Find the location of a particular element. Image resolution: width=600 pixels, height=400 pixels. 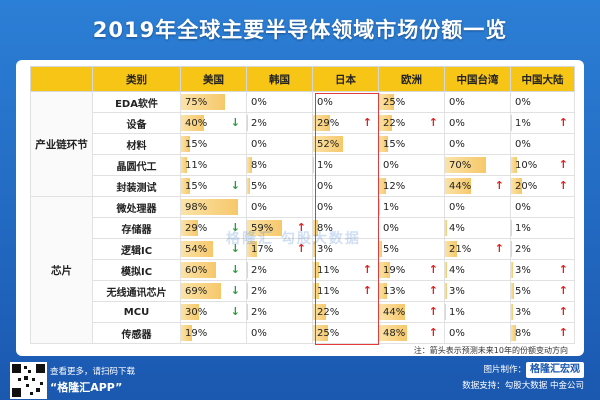

share-value: 52% is located at coordinates (328, 144).